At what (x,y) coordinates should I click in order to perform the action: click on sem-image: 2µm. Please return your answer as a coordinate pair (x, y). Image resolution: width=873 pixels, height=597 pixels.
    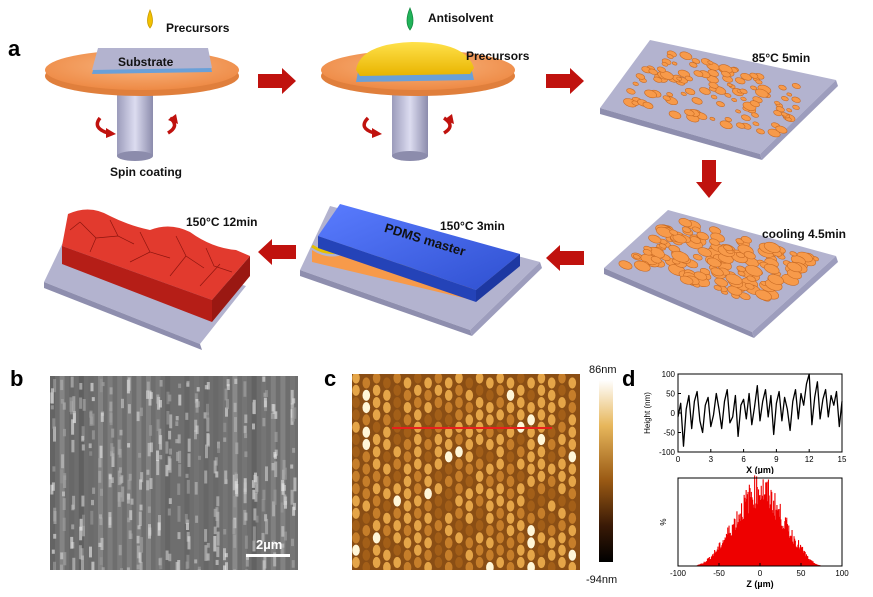
    Looking at the image, I should click on (174, 473).